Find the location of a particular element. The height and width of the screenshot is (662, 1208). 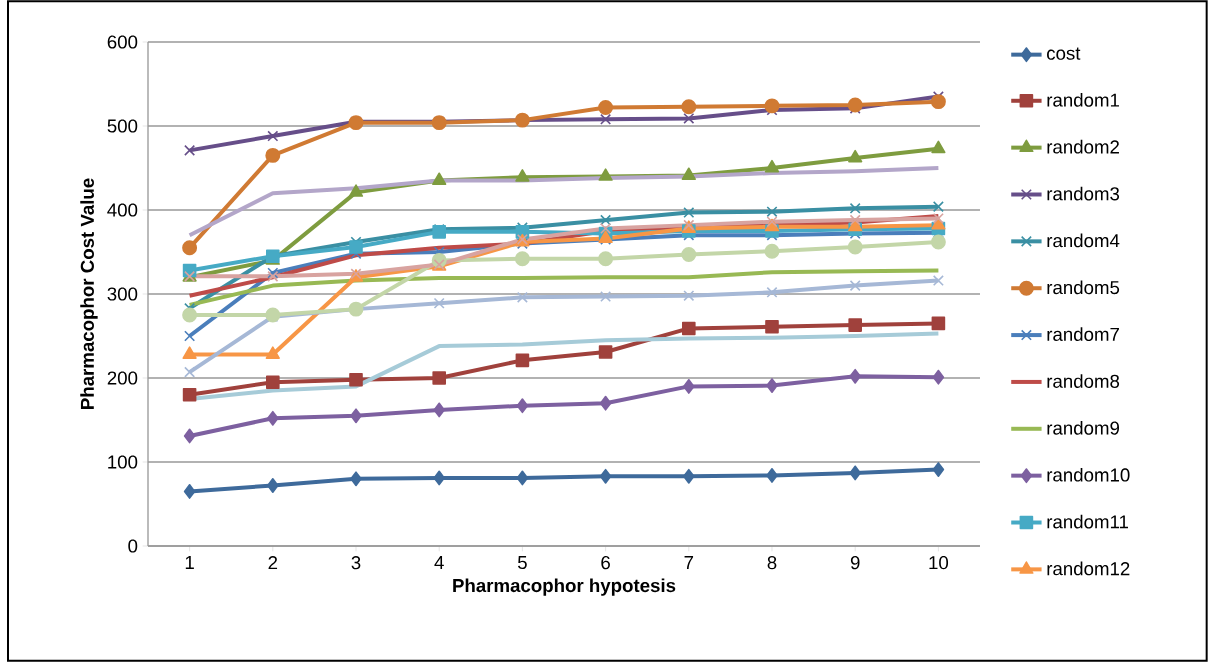

x-tick-label: 2 is located at coordinates (273, 563).